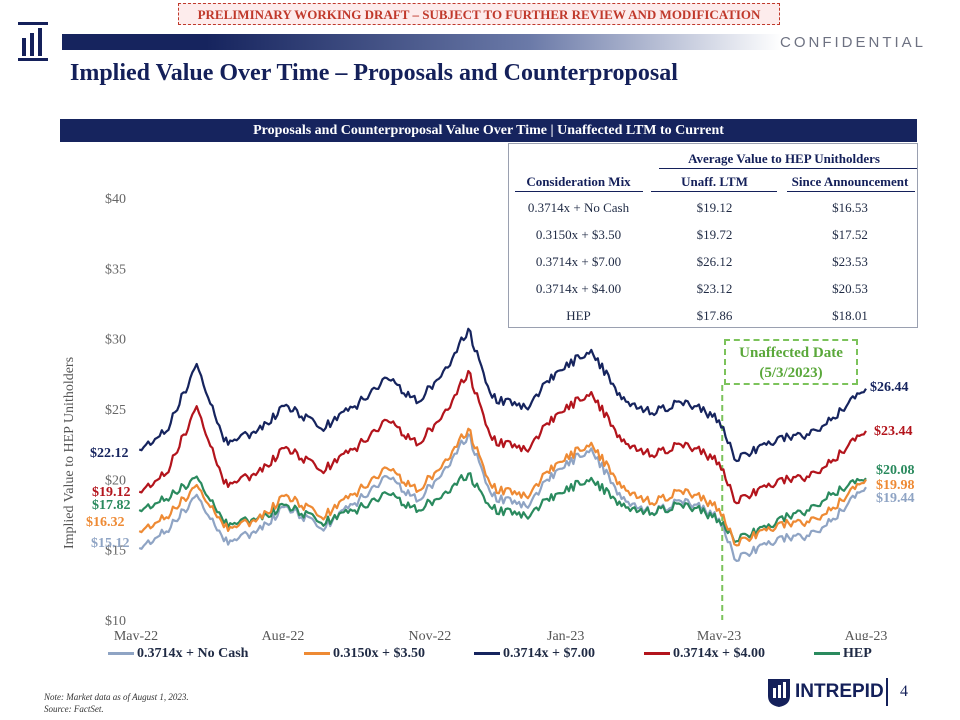 The height and width of the screenshot is (720, 960). I want to click on table-group-header: Average Value to HEP Unitholders, so click(784, 158).